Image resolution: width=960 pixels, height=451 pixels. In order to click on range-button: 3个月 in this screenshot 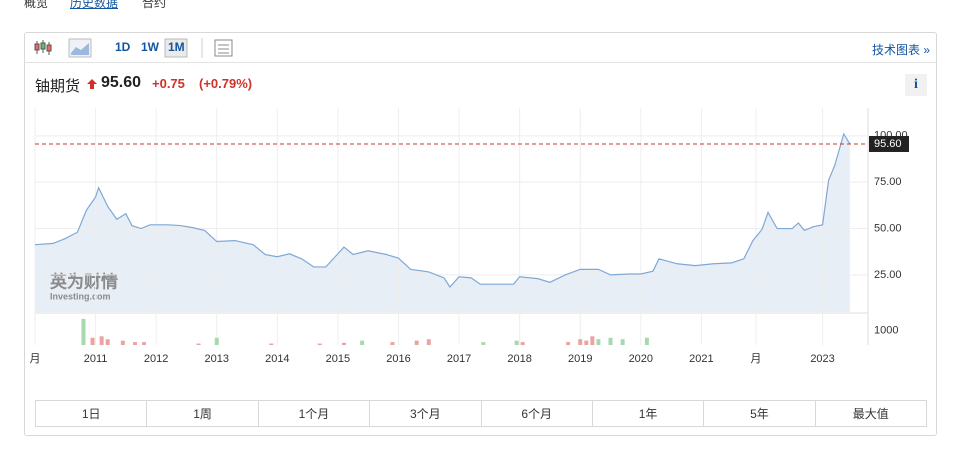, I will do `click(426, 413)`.